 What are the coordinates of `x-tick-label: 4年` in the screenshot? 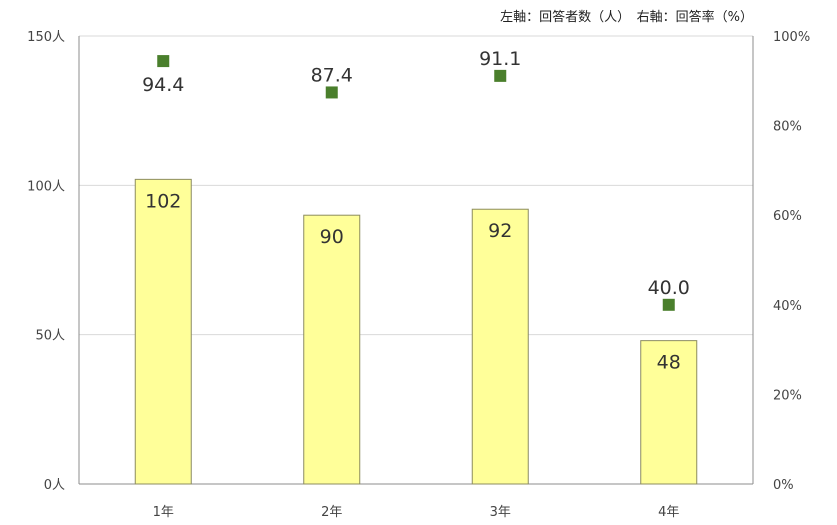 It's located at (668, 512).